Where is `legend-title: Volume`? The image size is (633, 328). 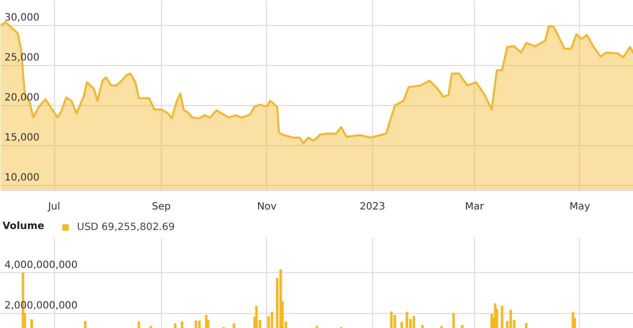
legend-title: Volume is located at coordinates (23, 226).